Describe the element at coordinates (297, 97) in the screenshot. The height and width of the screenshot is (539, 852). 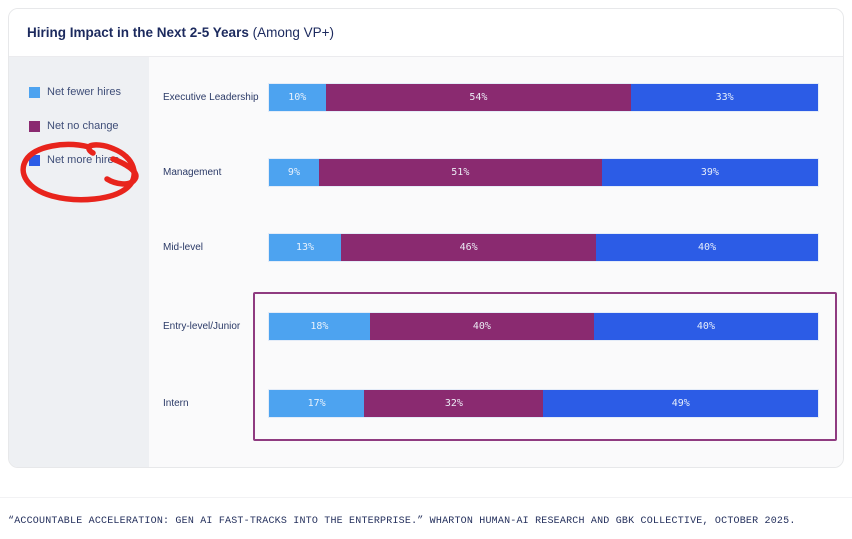
I see `bar-segment: 10%` at that location.